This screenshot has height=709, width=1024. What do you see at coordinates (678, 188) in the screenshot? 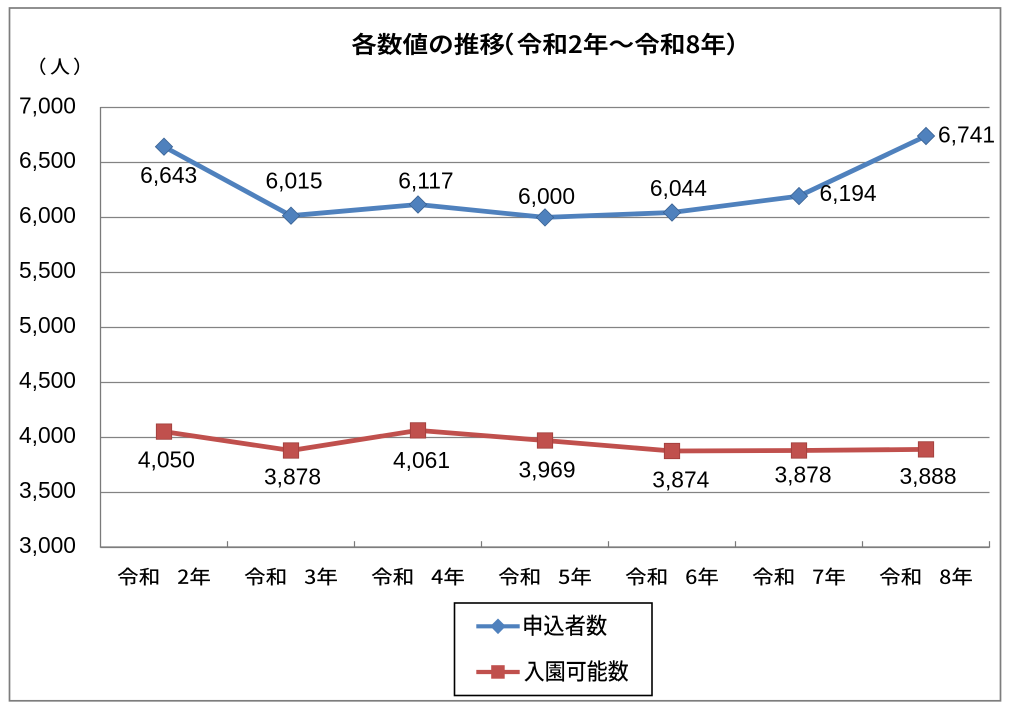
I see `svg-text: 6,044` at bounding box center [678, 188].